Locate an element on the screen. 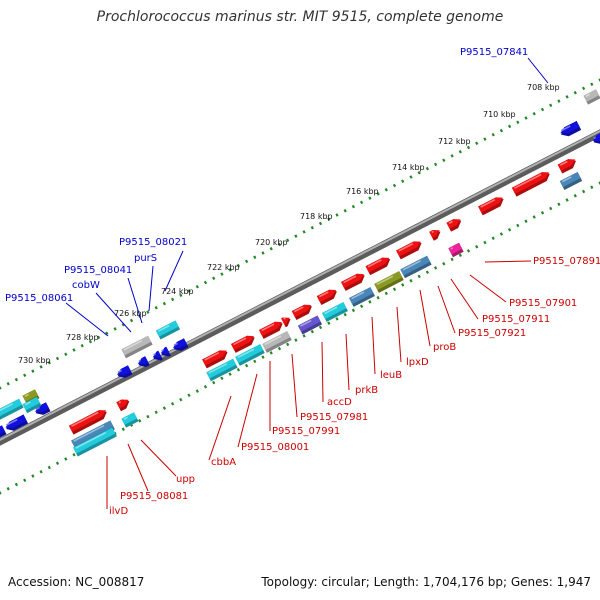  gene-label: P9515_08061 is located at coordinates (39, 298).